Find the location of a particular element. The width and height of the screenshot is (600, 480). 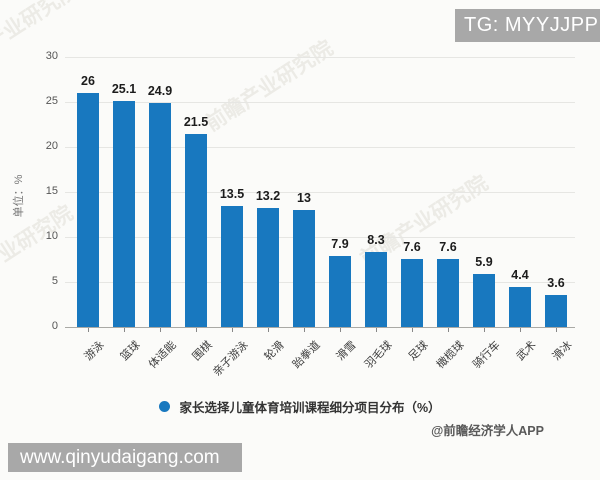

bar-value-label: 25.1 is located at coordinates (124, 89).